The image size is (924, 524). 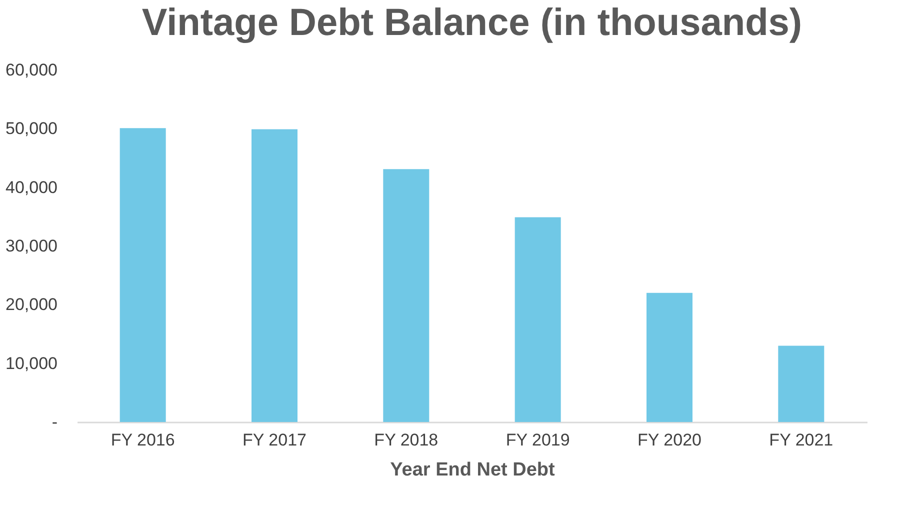 What do you see at coordinates (32, 363) in the screenshot?
I see `y-tick-label: 10,000` at bounding box center [32, 363].